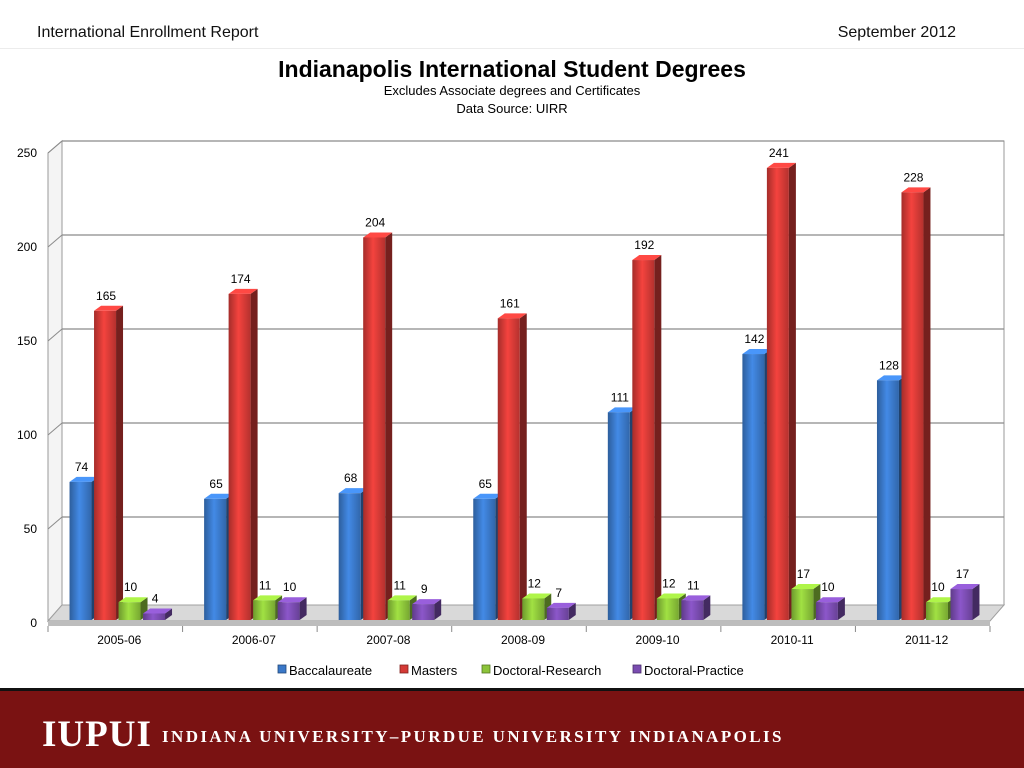 The height and width of the screenshot is (768, 1024). Describe the element at coordinates (155, 598) in the screenshot. I see `data-label-doctoral-practice: 4` at that location.